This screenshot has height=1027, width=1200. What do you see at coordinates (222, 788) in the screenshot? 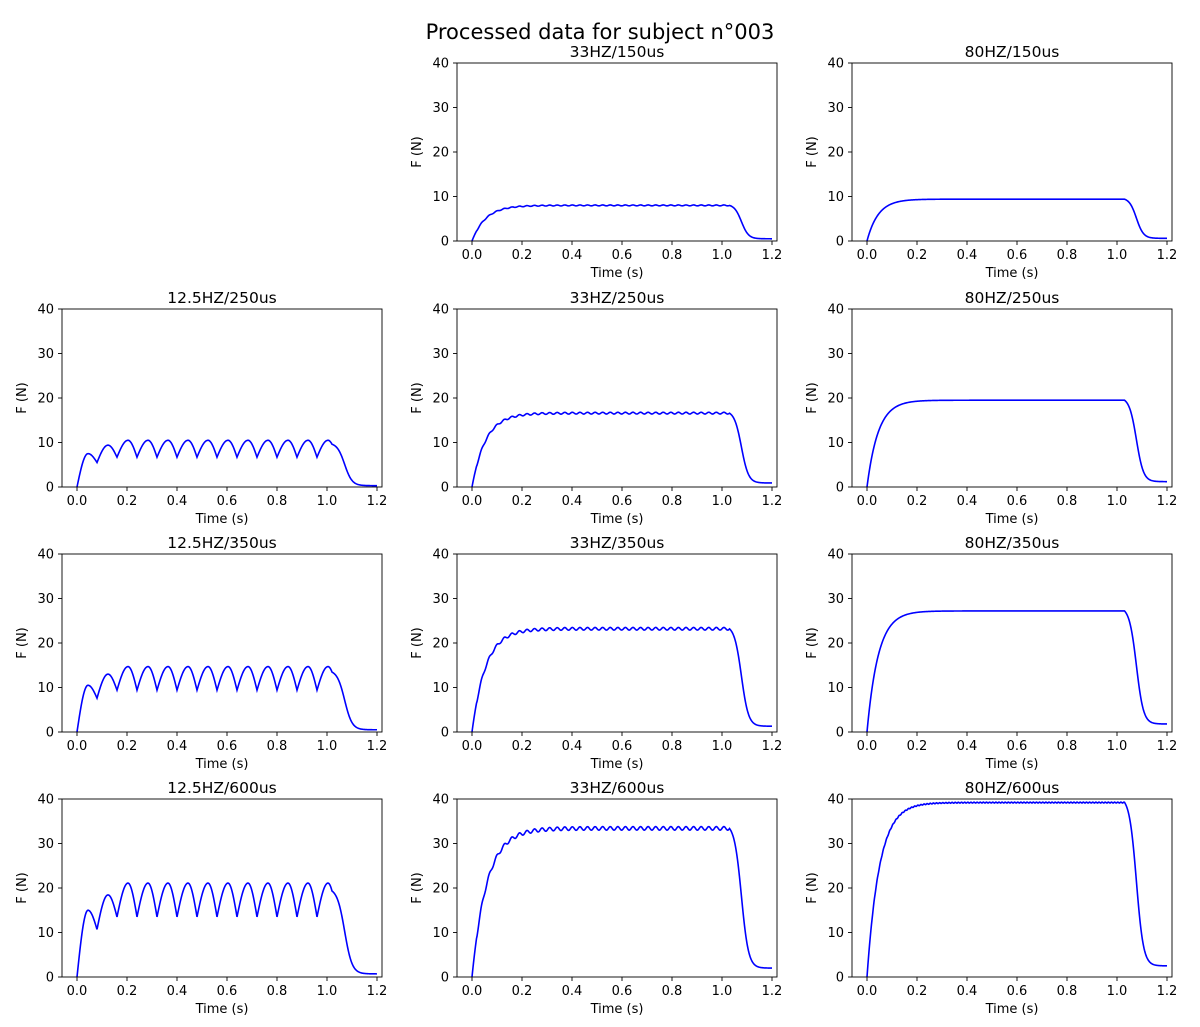
I see `subplot-title: 12.5HZ/600us` at bounding box center [222, 788].